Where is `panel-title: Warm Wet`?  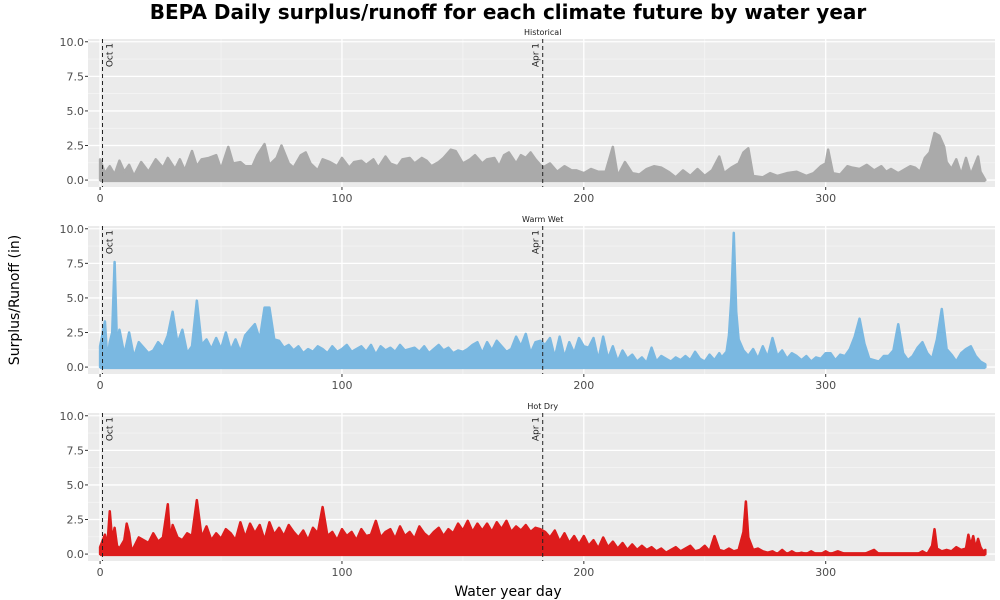
panel-title: Warm Wet is located at coordinates (542, 219).